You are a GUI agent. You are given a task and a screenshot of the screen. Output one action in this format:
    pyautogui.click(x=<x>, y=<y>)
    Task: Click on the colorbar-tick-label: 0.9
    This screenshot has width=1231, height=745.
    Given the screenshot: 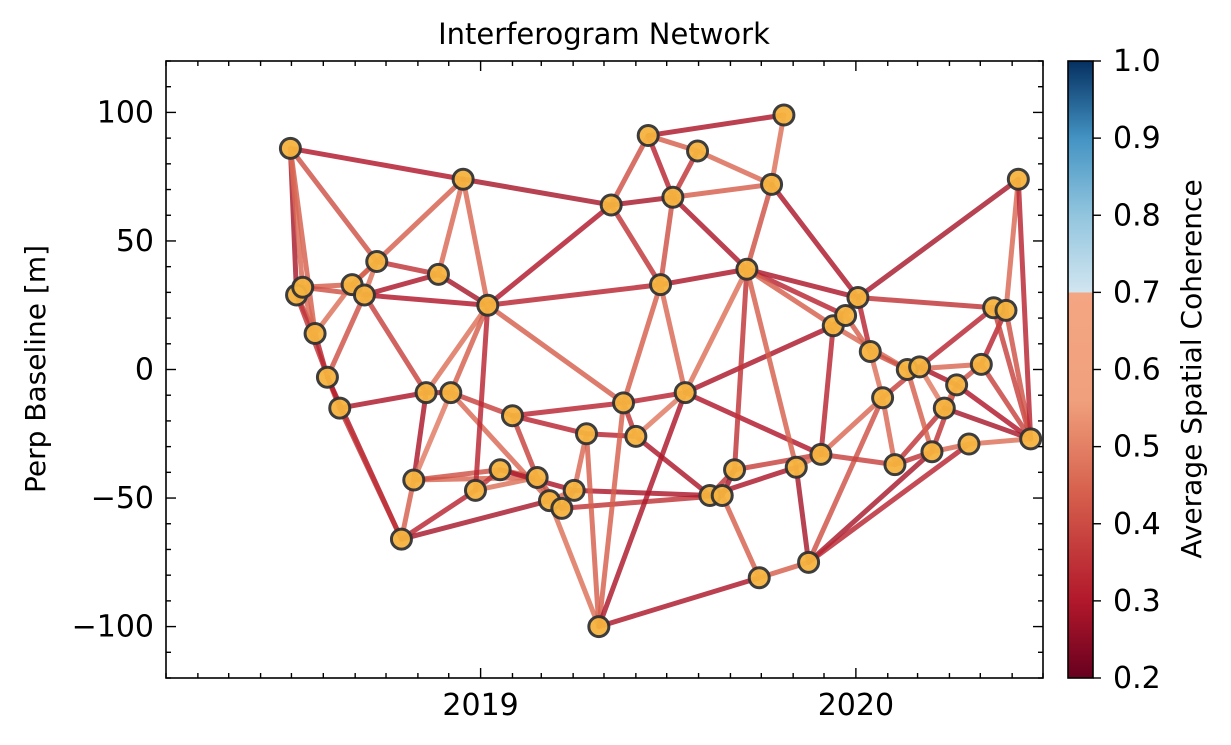 What is the action you would take?
    pyautogui.click(x=1137, y=138)
    